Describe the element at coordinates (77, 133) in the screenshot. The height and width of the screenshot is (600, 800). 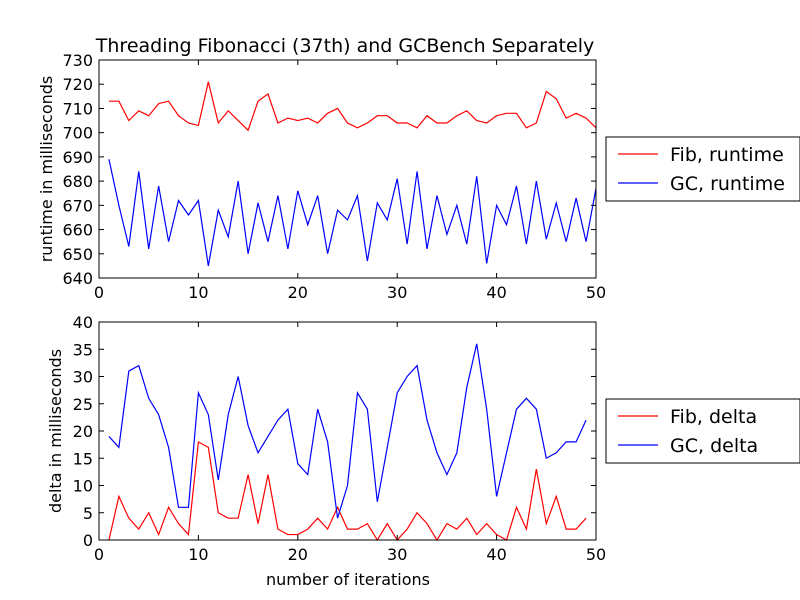
I see `y-tick-label: 700` at that location.